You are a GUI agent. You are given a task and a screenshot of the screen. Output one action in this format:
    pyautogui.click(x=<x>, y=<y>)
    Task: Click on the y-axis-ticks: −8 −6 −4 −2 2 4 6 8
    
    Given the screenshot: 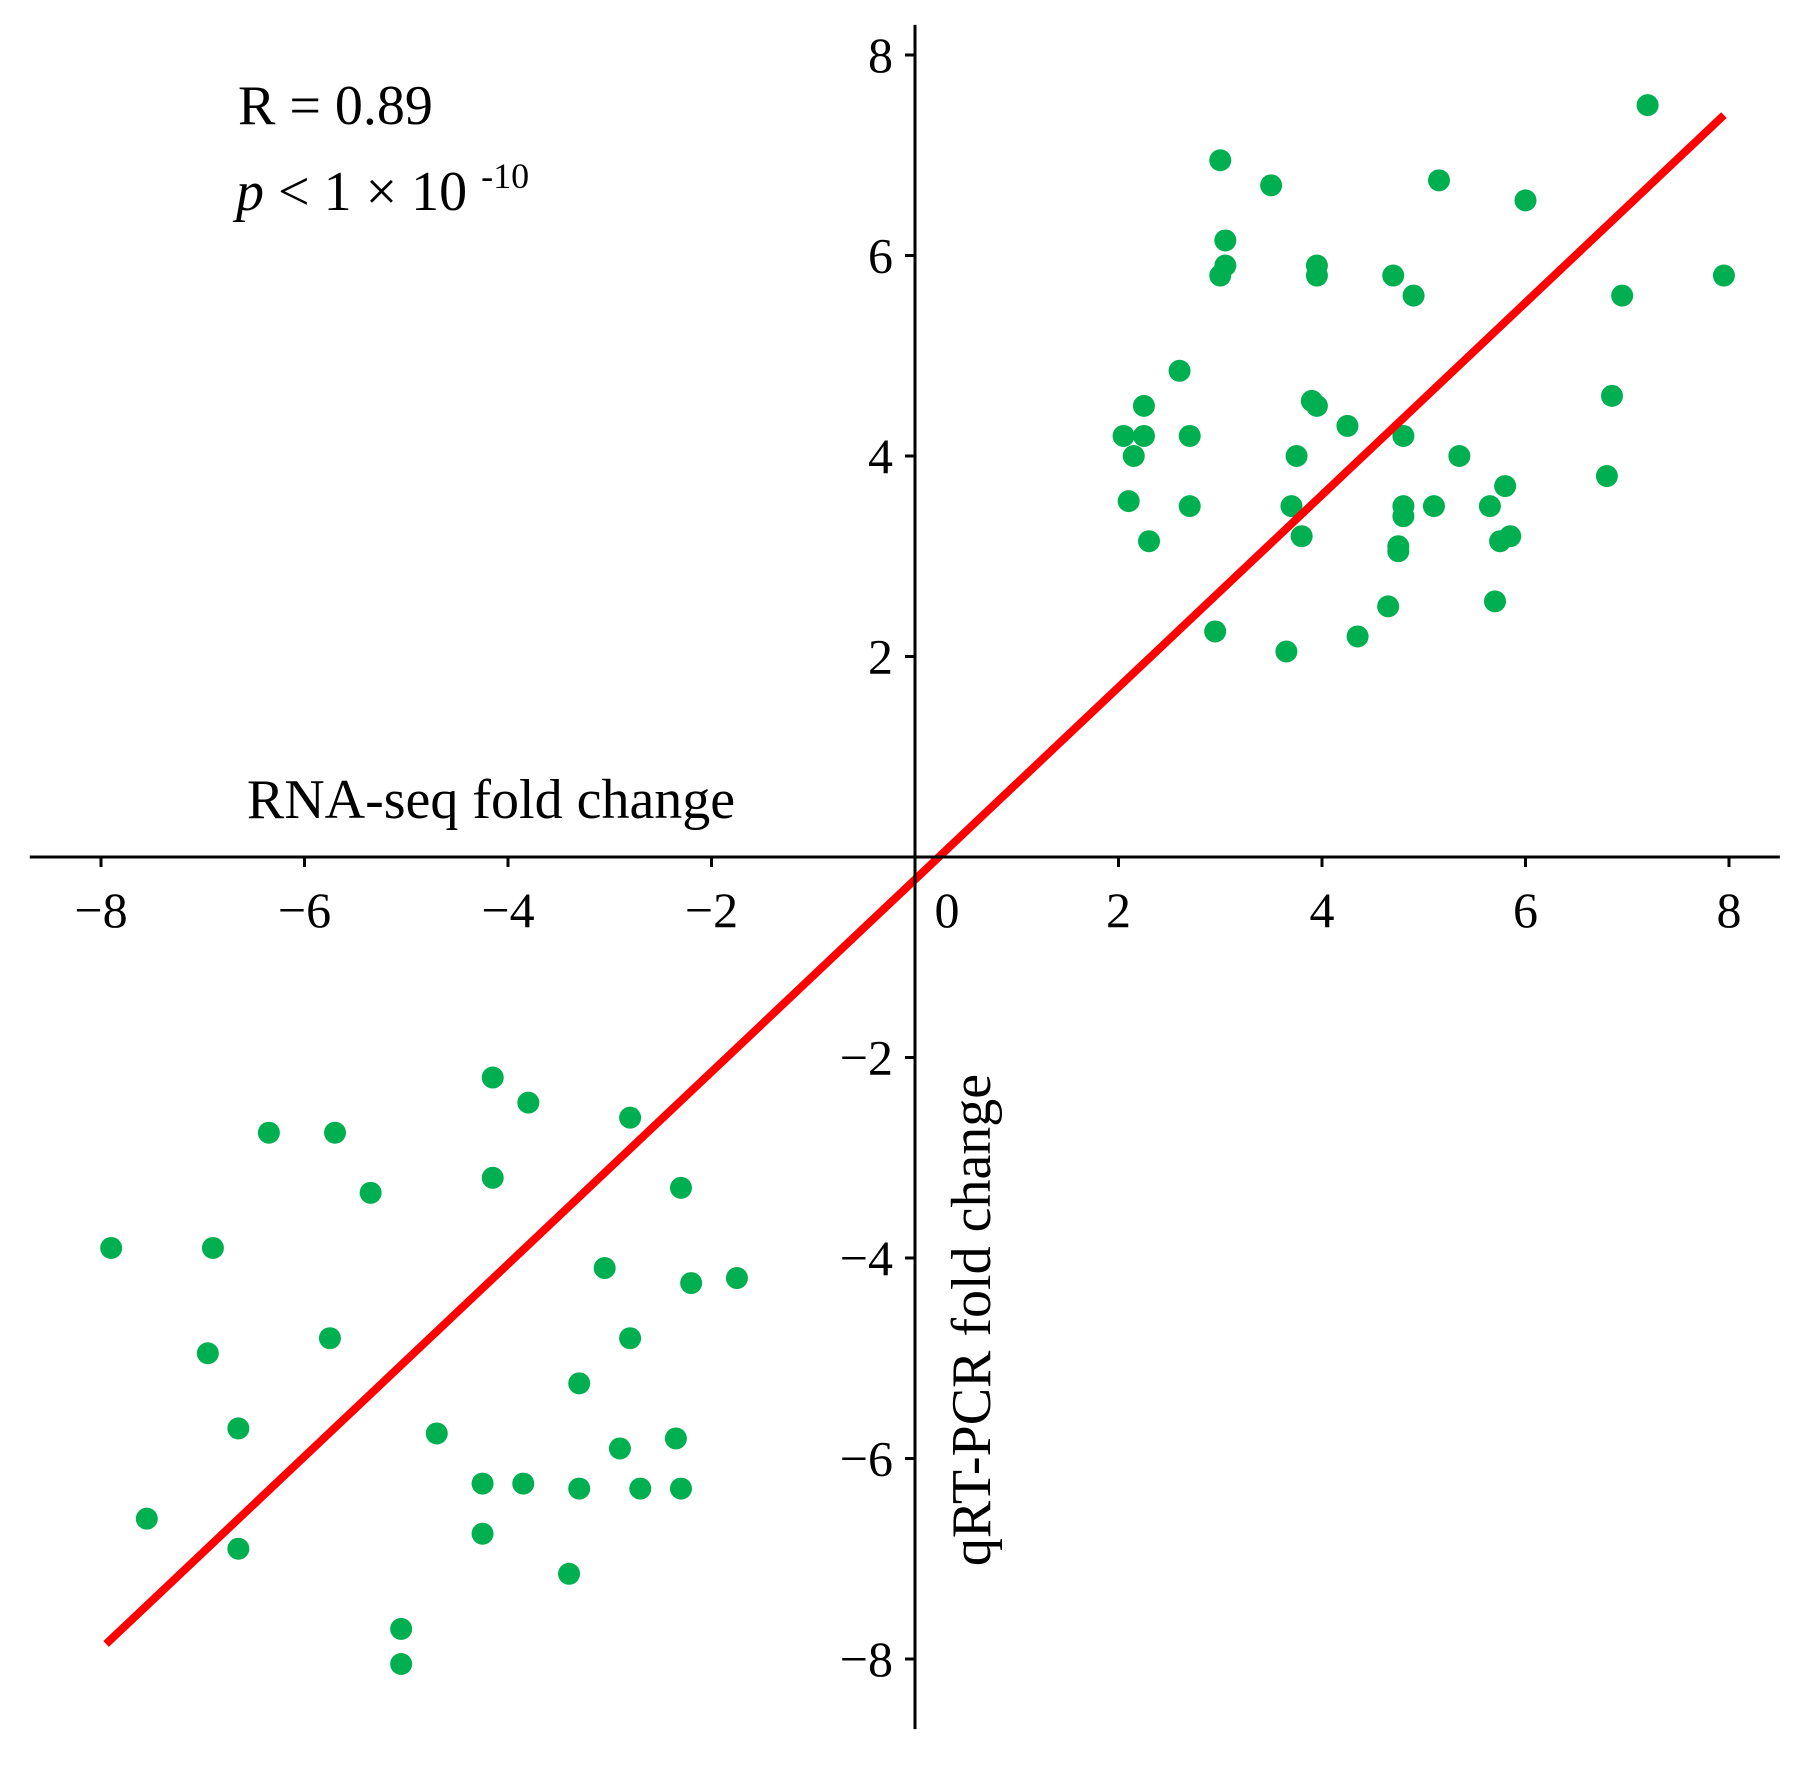 What is the action you would take?
    pyautogui.click(x=877, y=857)
    